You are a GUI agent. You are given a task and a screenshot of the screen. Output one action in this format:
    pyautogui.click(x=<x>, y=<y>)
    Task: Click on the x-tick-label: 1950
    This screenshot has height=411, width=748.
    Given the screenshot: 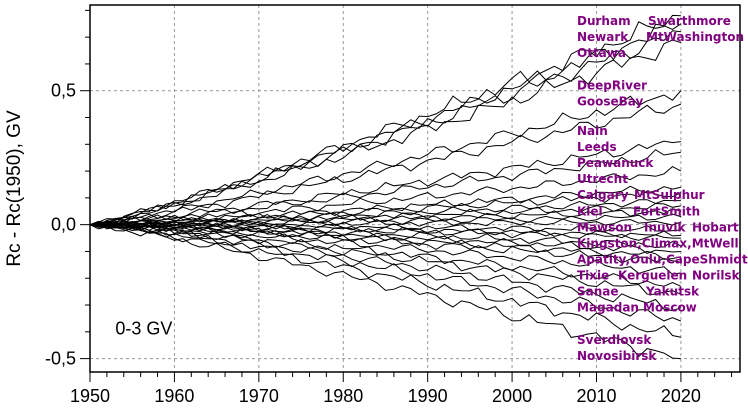 What is the action you would take?
    pyautogui.click(x=90, y=396)
    